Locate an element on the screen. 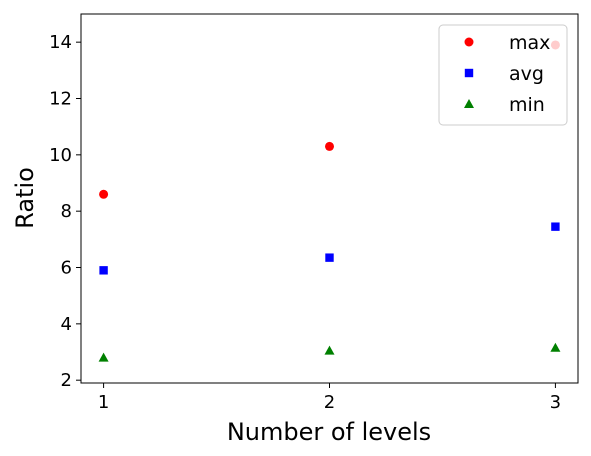 The height and width of the screenshot is (456, 591). x-axis-ticks: 1 2 3 is located at coordinates (329, 398).